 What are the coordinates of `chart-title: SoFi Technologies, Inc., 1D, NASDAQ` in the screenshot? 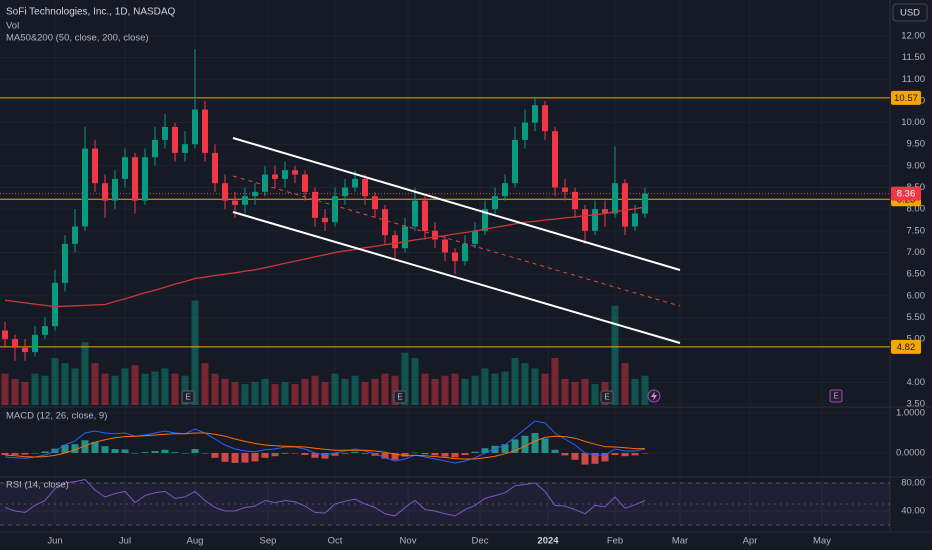 It's located at (91, 12).